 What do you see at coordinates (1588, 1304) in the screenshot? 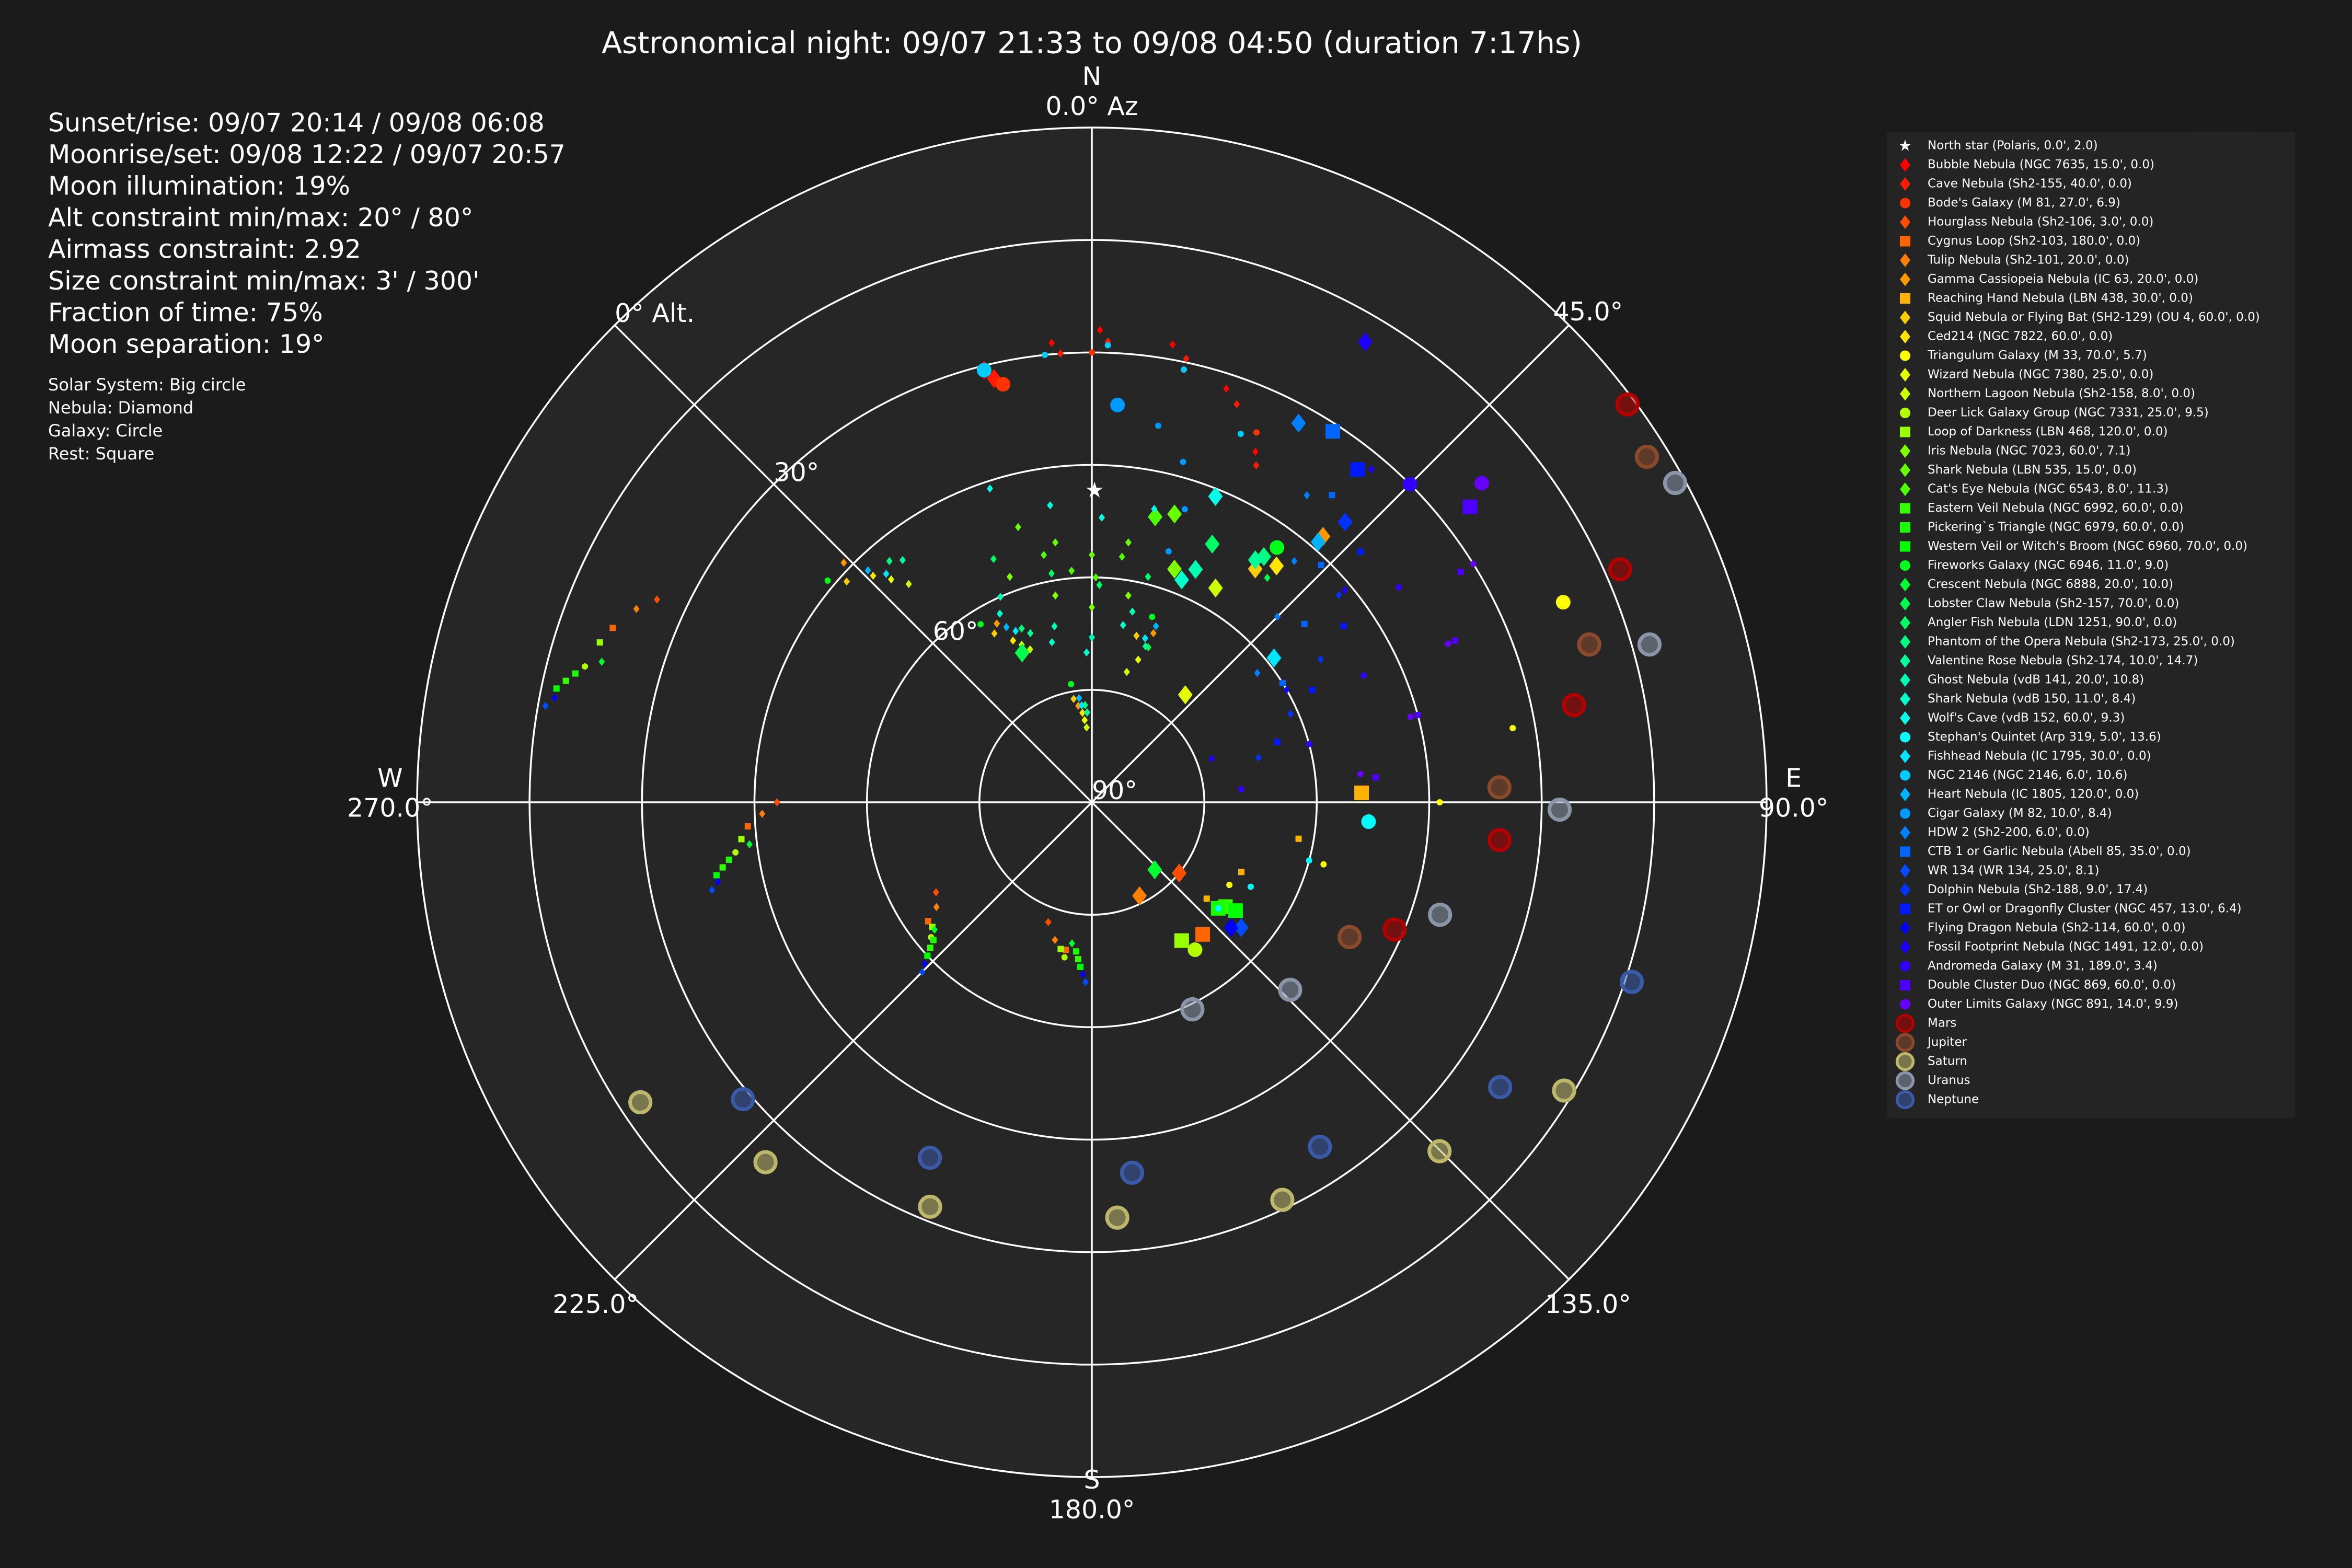
I see `theta-tick-label: 135.0°` at bounding box center [1588, 1304].